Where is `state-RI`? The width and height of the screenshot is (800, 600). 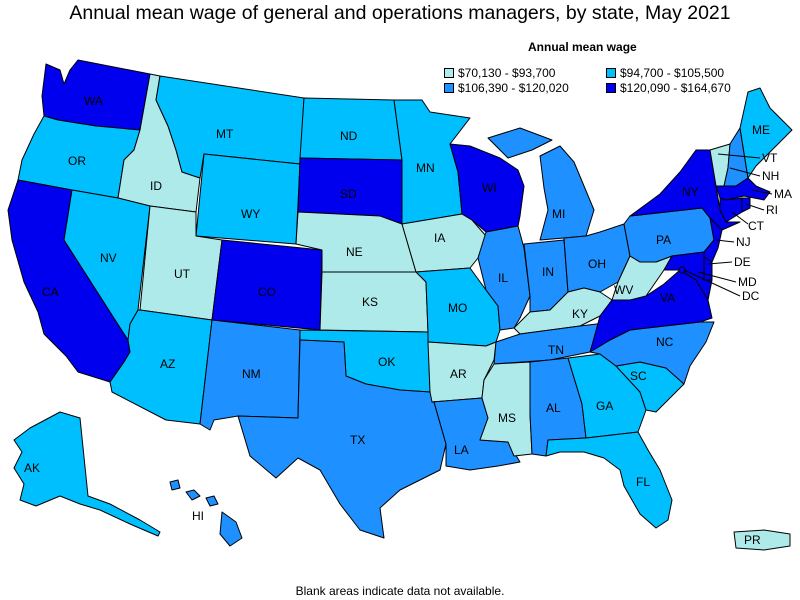
state-RI is located at coordinates (746, 205).